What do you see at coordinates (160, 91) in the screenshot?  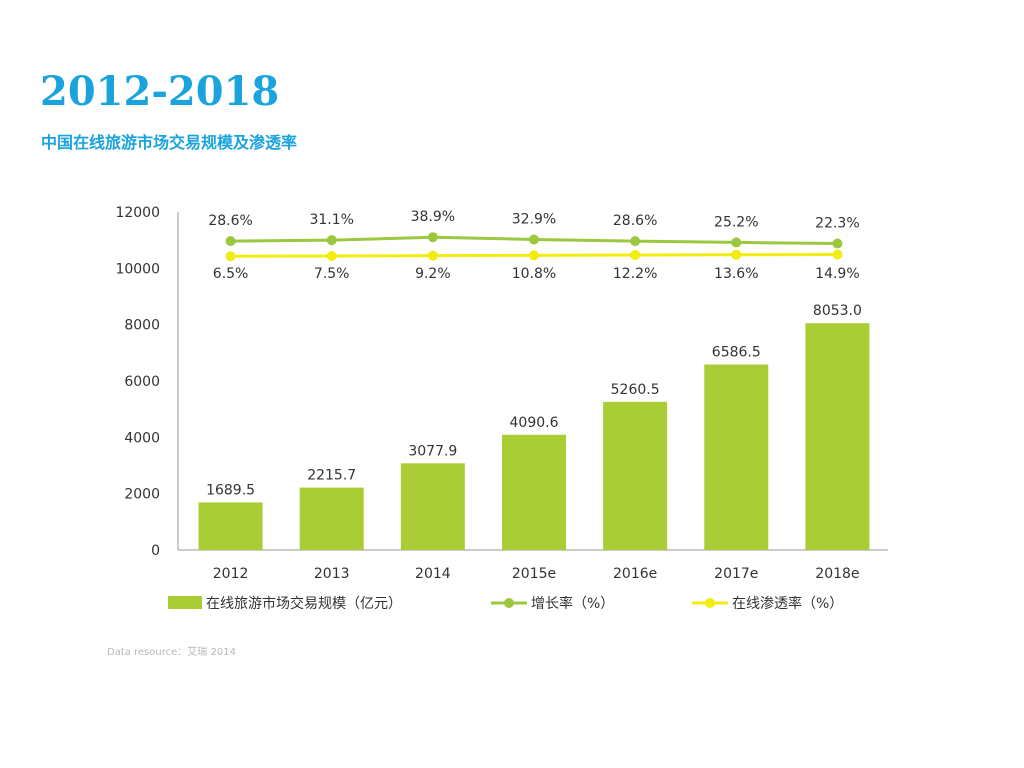 I see `page-title: 2012-2018` at bounding box center [160, 91].